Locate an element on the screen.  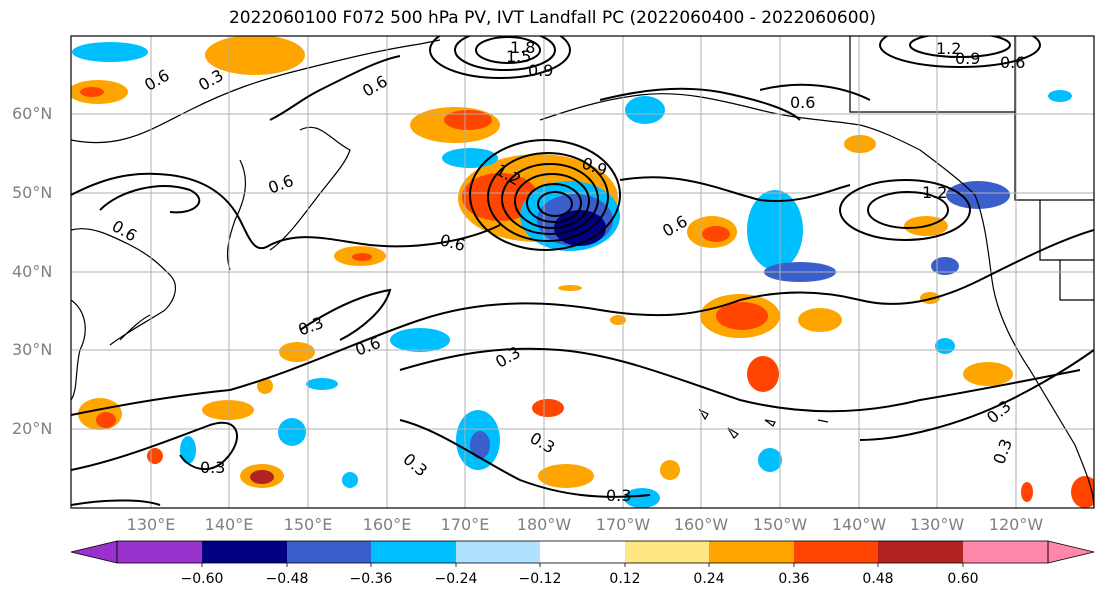
lon-label: 140°W is located at coordinates (859, 524).